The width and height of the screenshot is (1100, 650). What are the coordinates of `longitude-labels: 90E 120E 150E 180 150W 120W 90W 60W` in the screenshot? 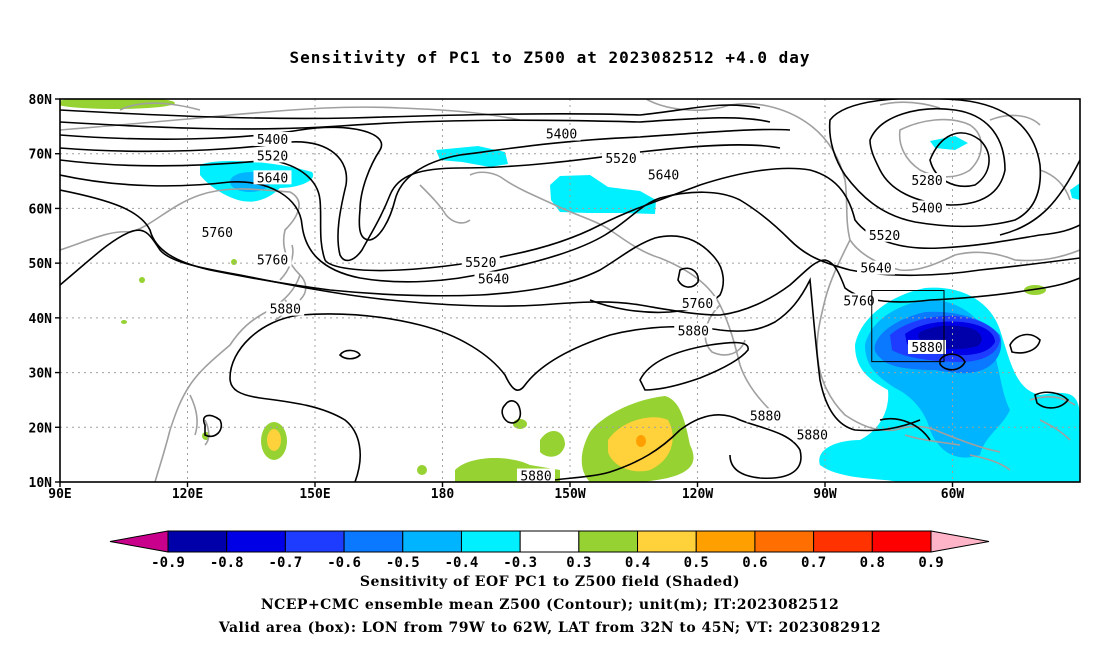 It's located at (506, 494).